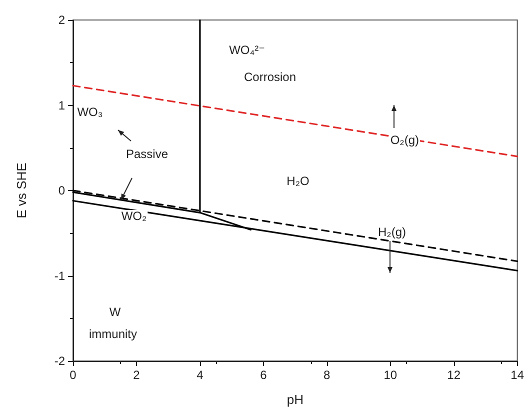  Describe the element at coordinates (298, 181) in the screenshot. I see `annotation: H₂O` at that location.